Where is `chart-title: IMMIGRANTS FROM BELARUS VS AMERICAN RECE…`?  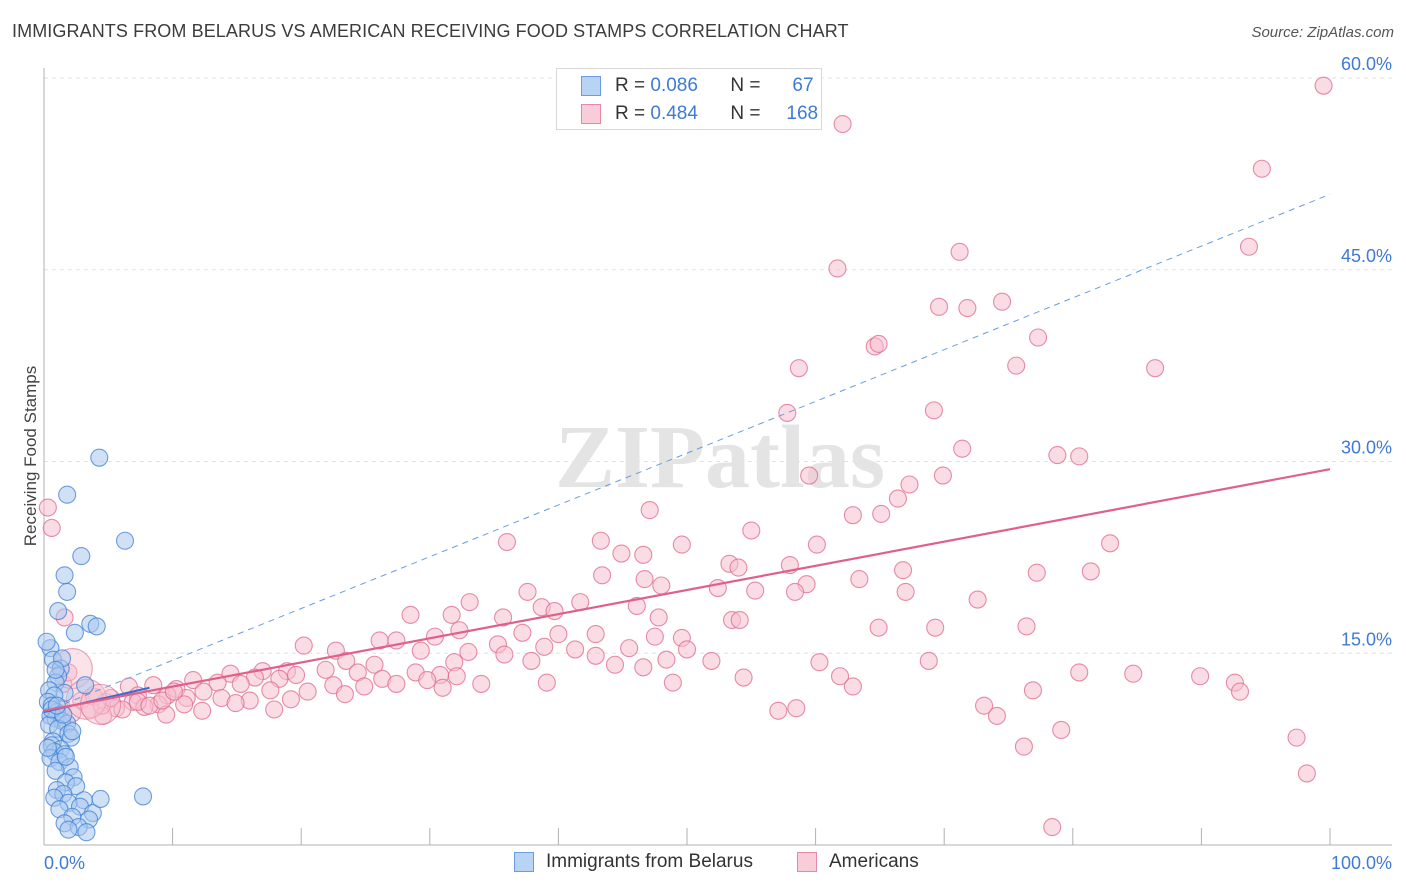 chart-title: IMMIGRANTS FROM BELARUS VS AMERICAN RECE… is located at coordinates (430, 31).